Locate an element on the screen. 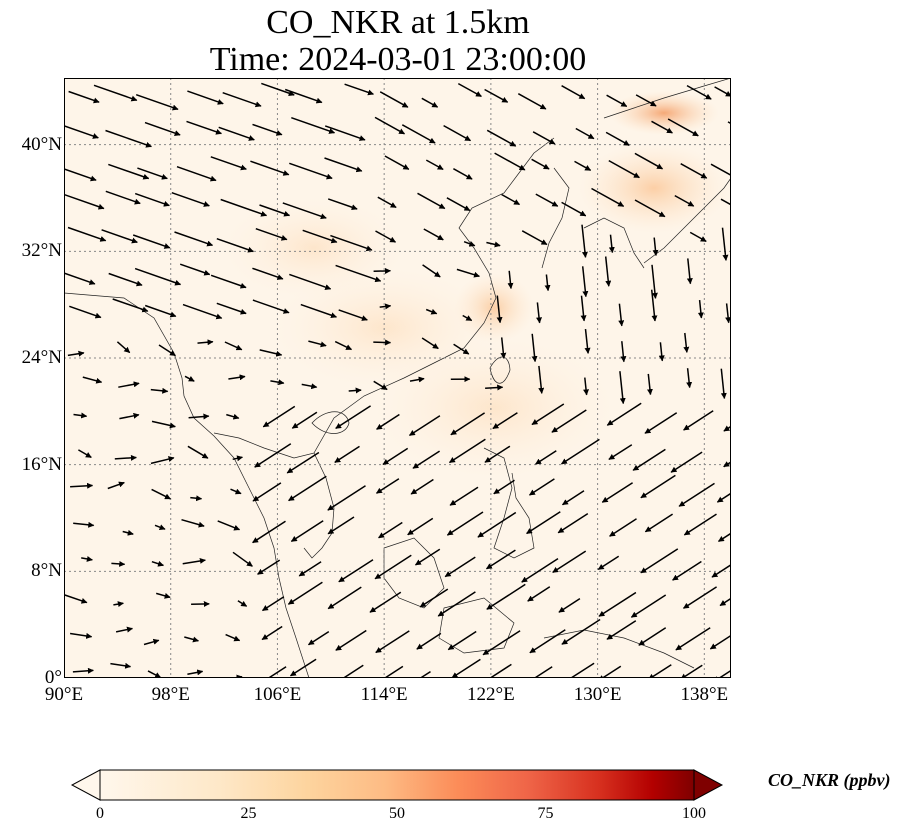  lon-tick-label: 114°E is located at coordinates (384, 694).